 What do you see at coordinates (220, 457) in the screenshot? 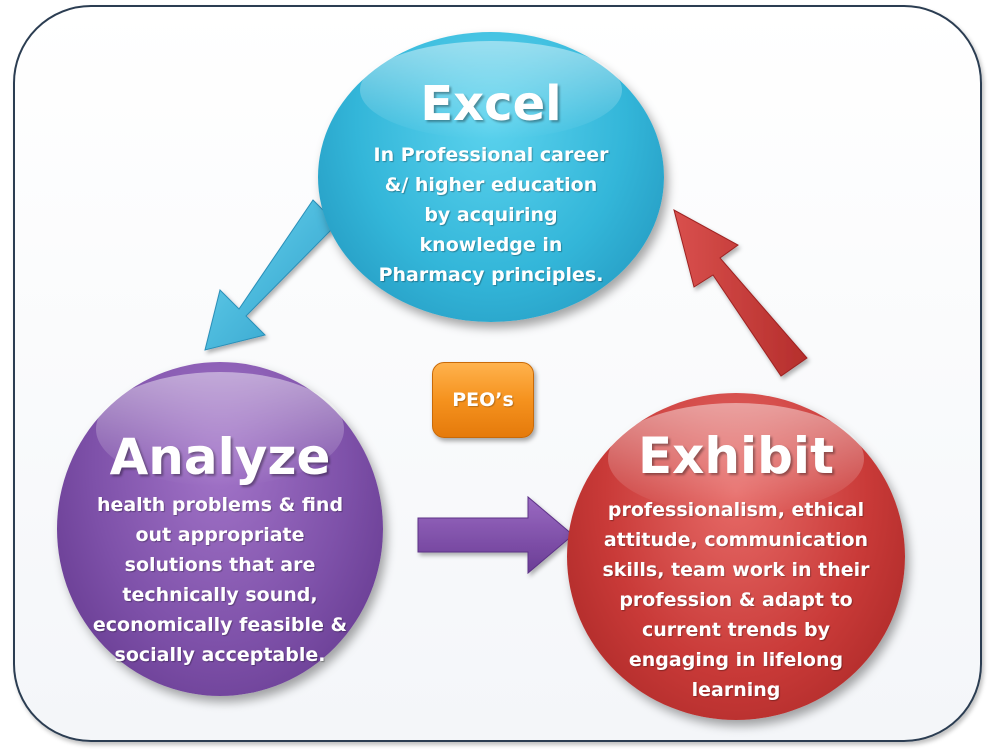
I see `node-analyze-title: Analyze` at bounding box center [220, 457].